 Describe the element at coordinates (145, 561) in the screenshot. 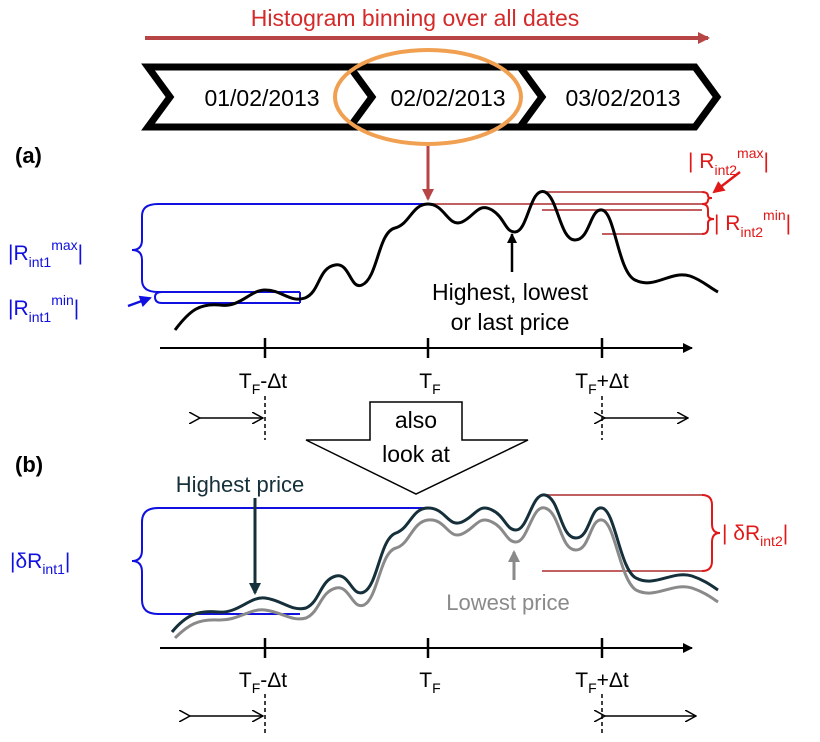

I see `blue-brace-b` at that location.